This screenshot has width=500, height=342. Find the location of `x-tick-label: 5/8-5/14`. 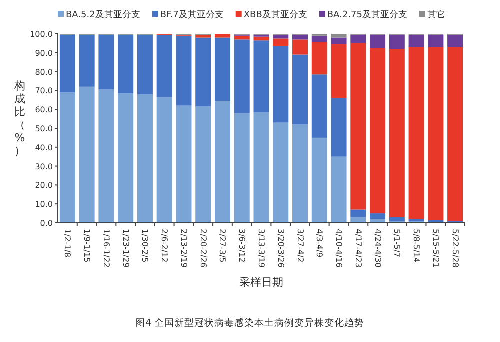

x-tick-label: 5/8-5/14 is located at coordinates (417, 246).